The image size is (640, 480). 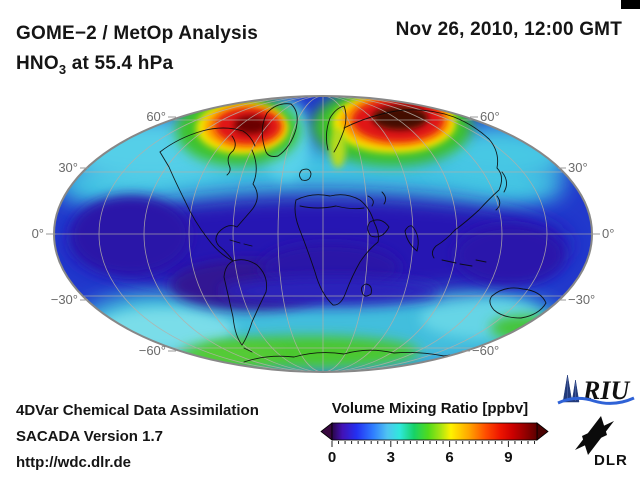 What do you see at coordinates (137, 33) in the screenshot?
I see `page-title: GOME−2 / MetOp Analysis` at bounding box center [137, 33].